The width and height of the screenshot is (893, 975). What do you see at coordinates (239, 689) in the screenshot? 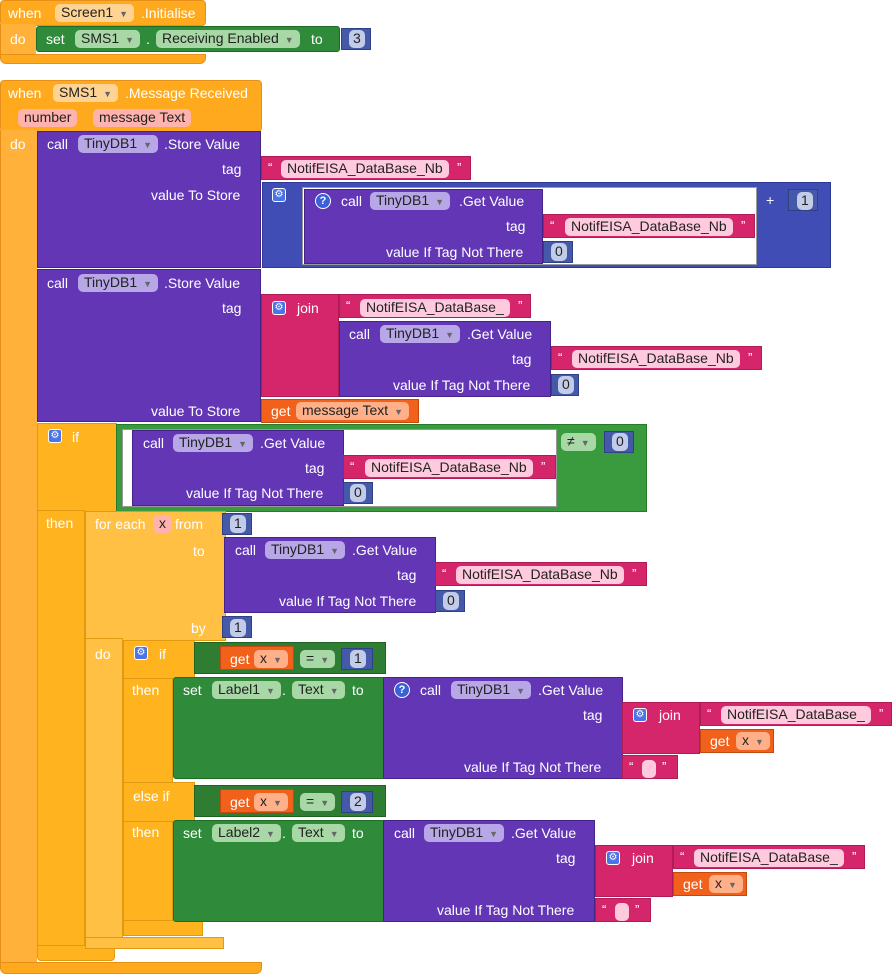
I see `component-name: Label1` at bounding box center [239, 689].